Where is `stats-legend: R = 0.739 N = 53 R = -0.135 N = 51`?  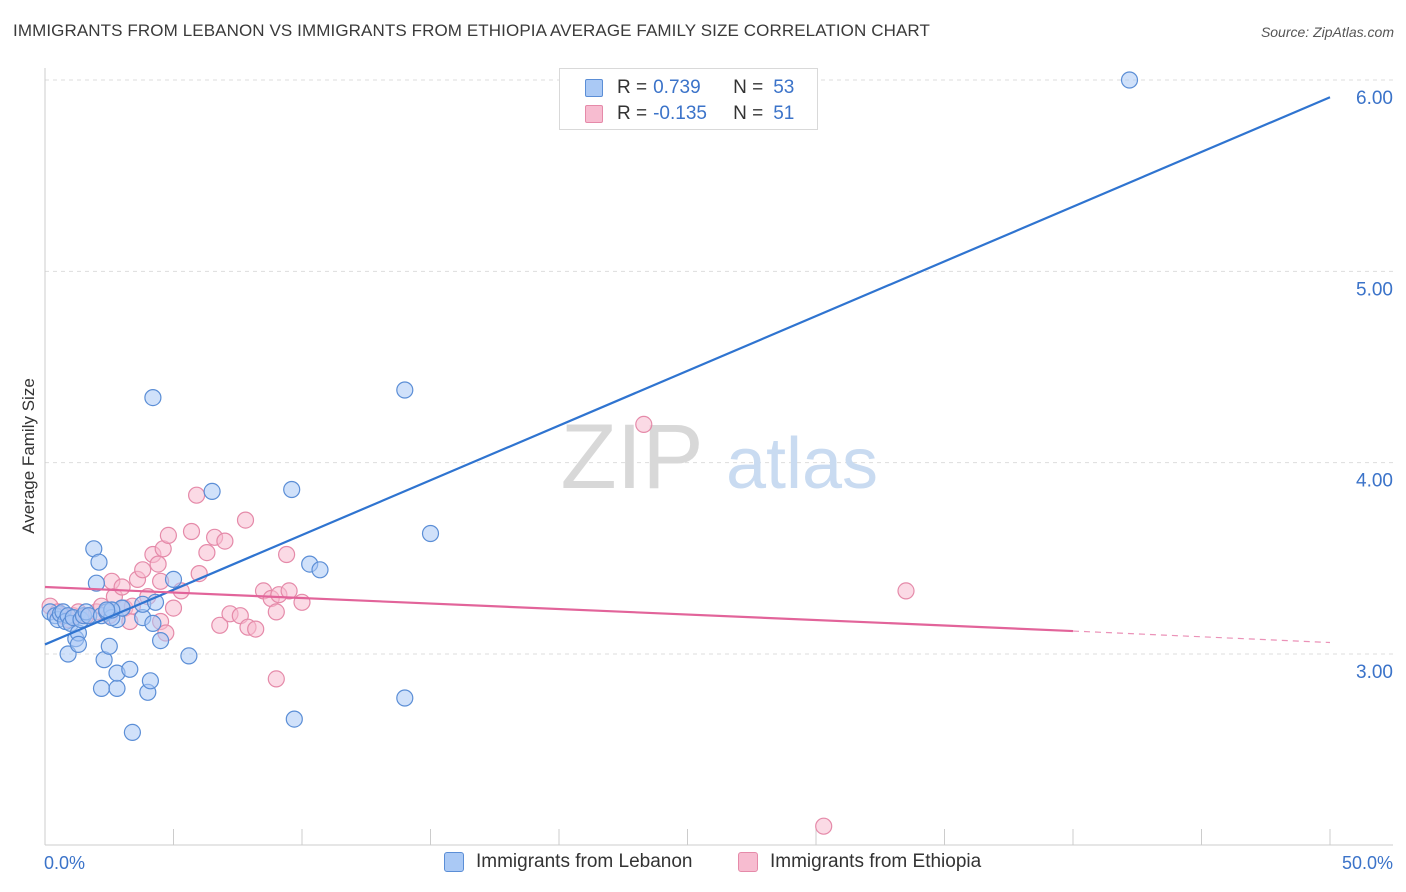
stats-legend: R = 0.739 N = 53 R = -0.135 N = 51 is located at coordinates (688, 99).